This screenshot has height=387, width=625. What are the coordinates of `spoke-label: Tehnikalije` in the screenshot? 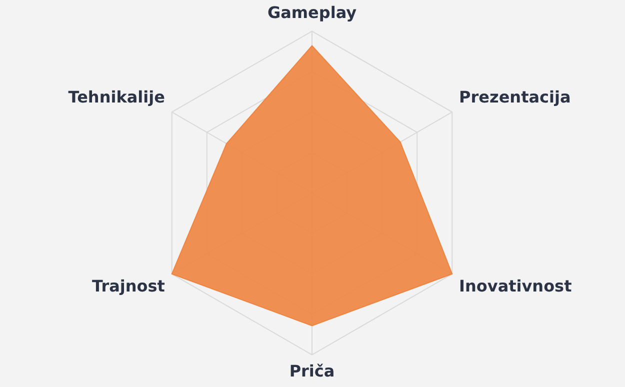 It's located at (117, 97).